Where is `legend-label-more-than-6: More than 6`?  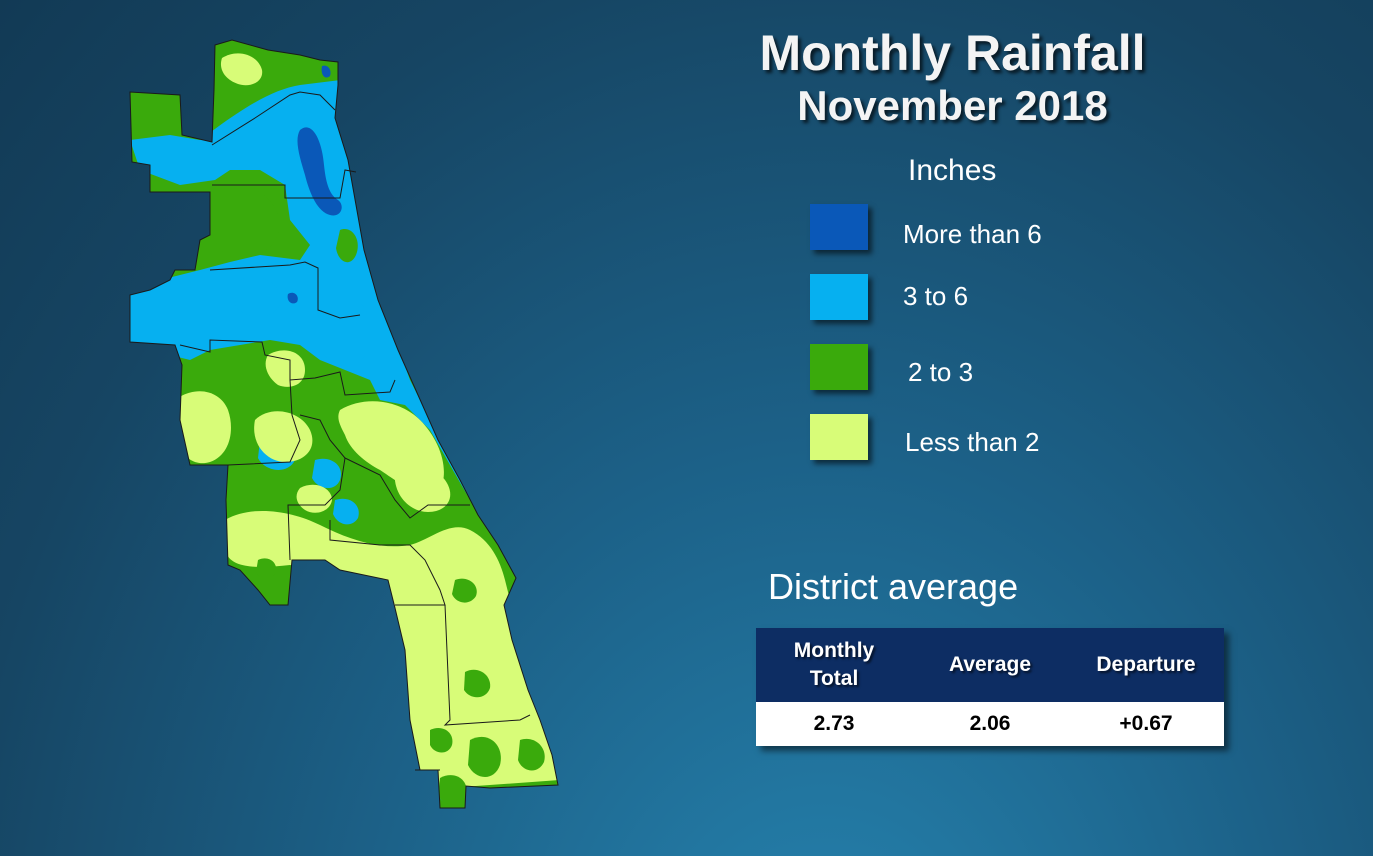 legend-label-more-than-6: More than 6 is located at coordinates (972, 234).